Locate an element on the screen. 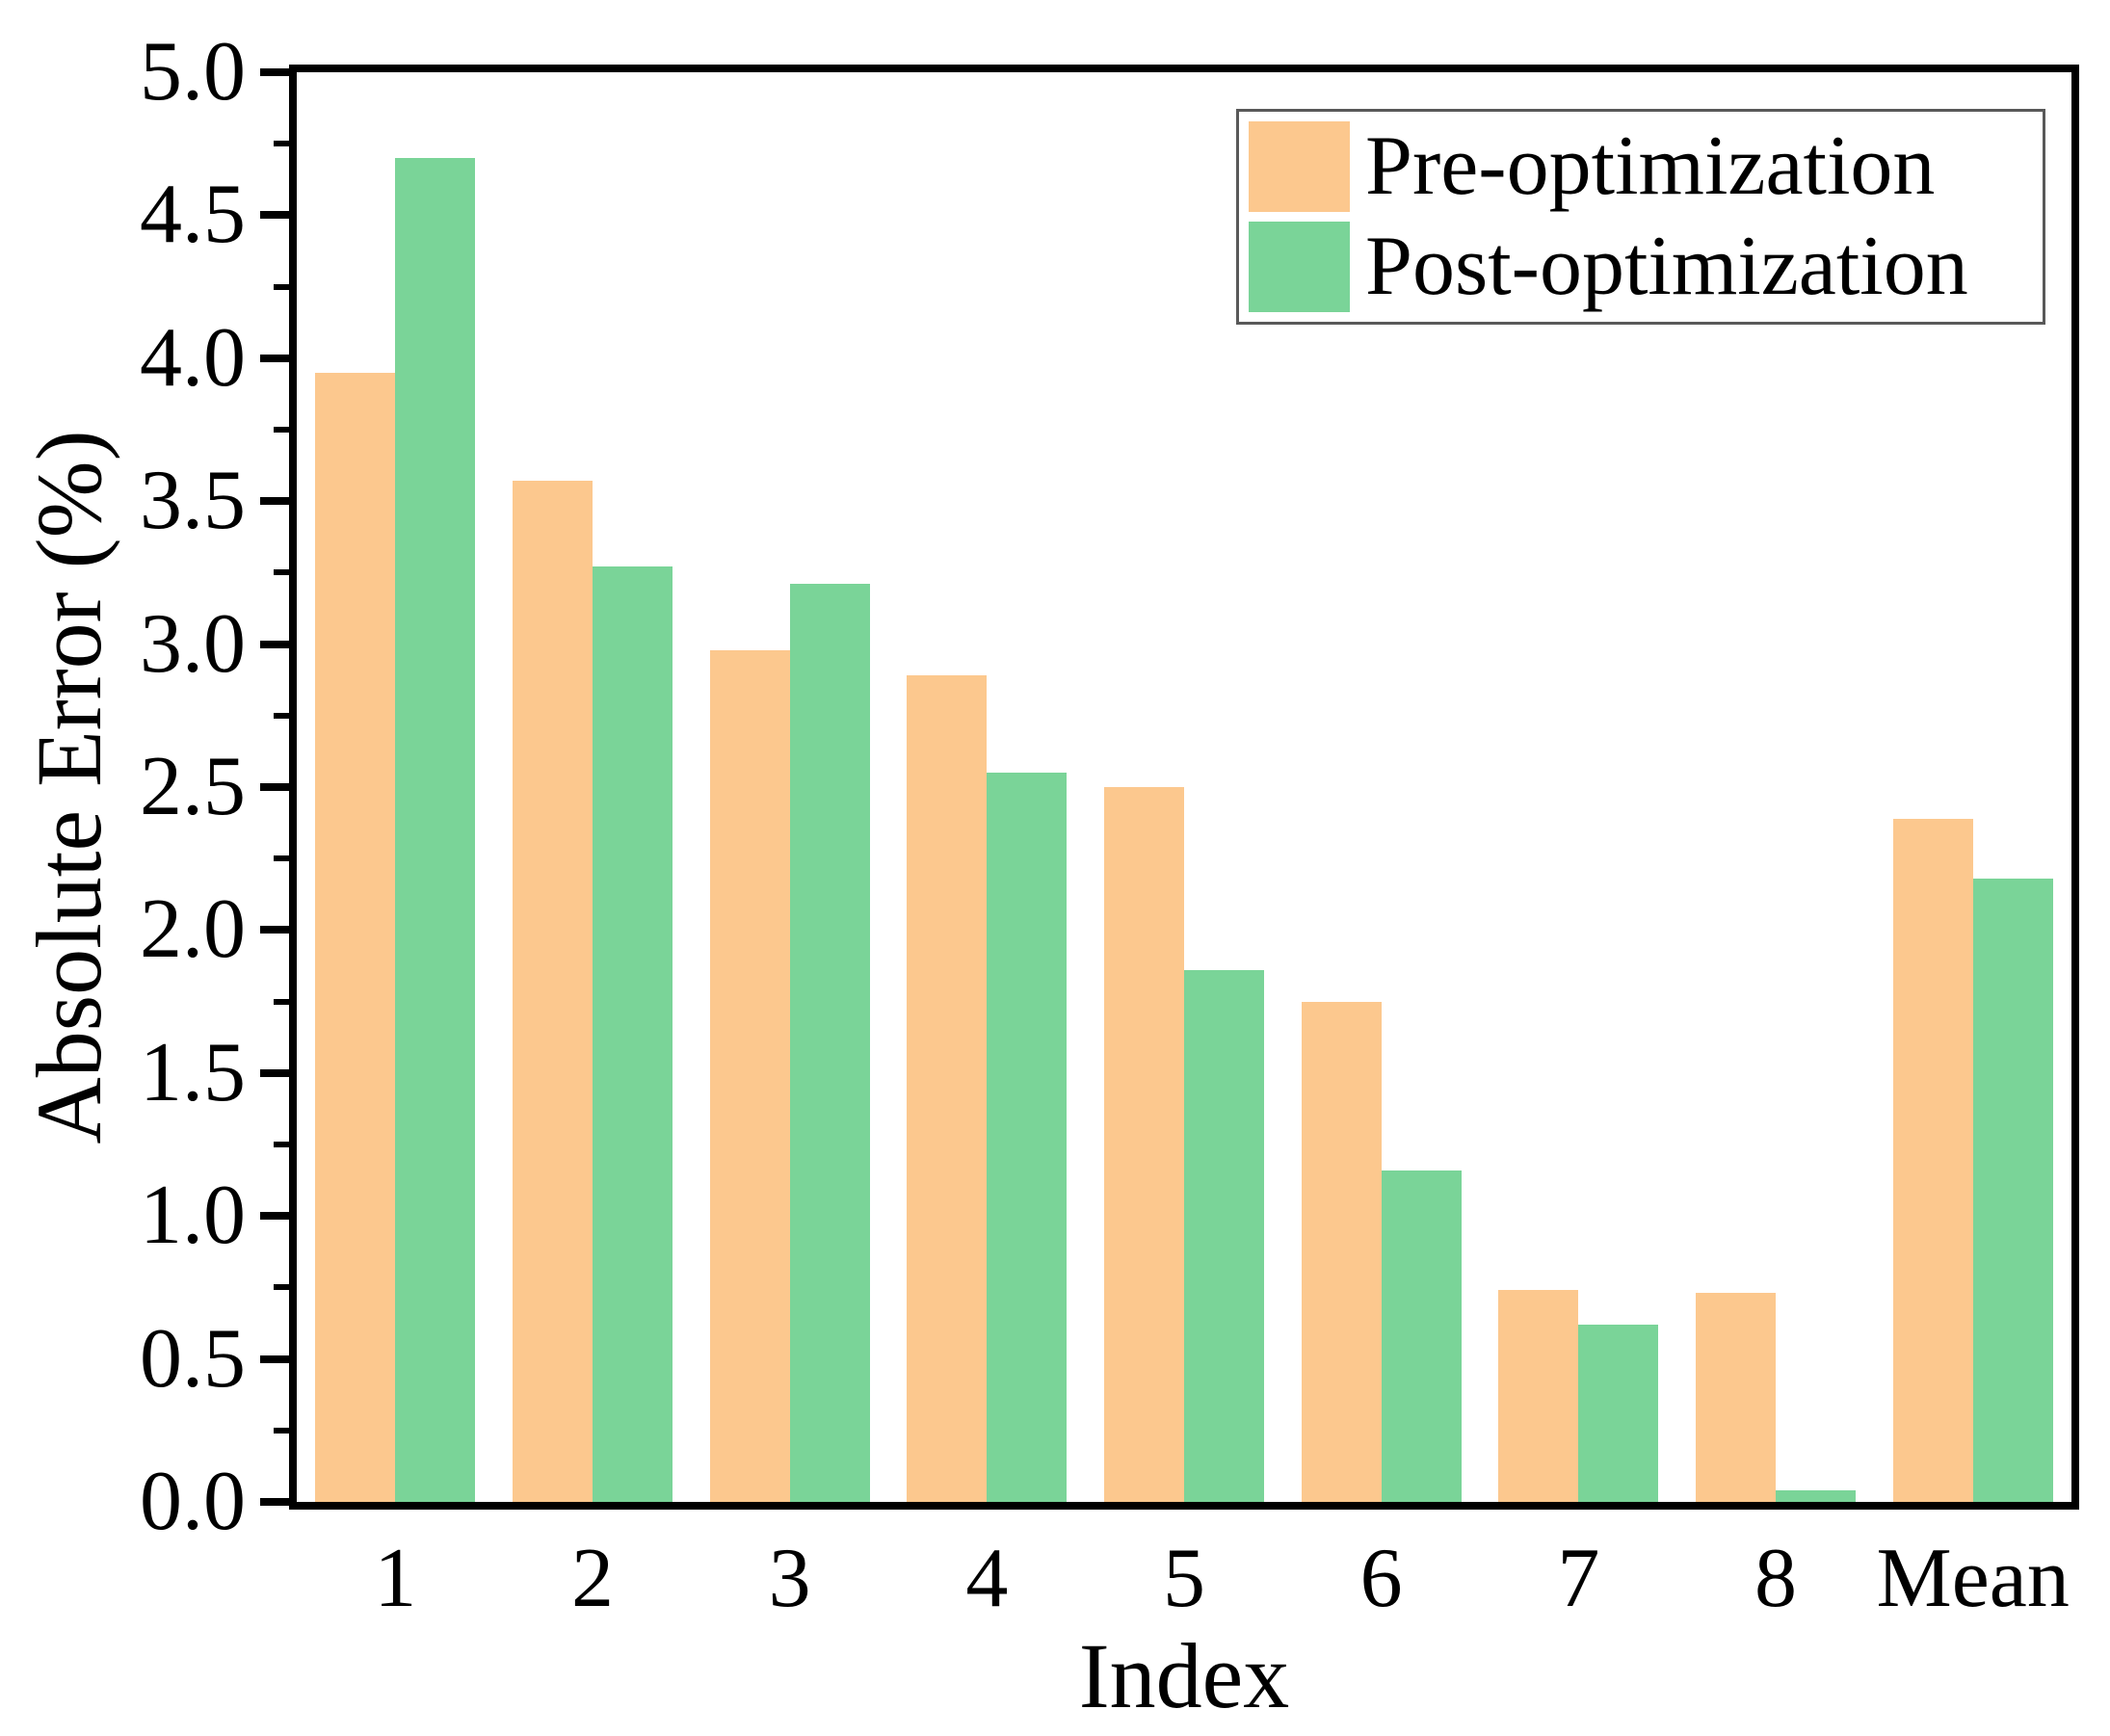  legend-label-post-optimization: Post-optimization is located at coordinates (1666, 266).